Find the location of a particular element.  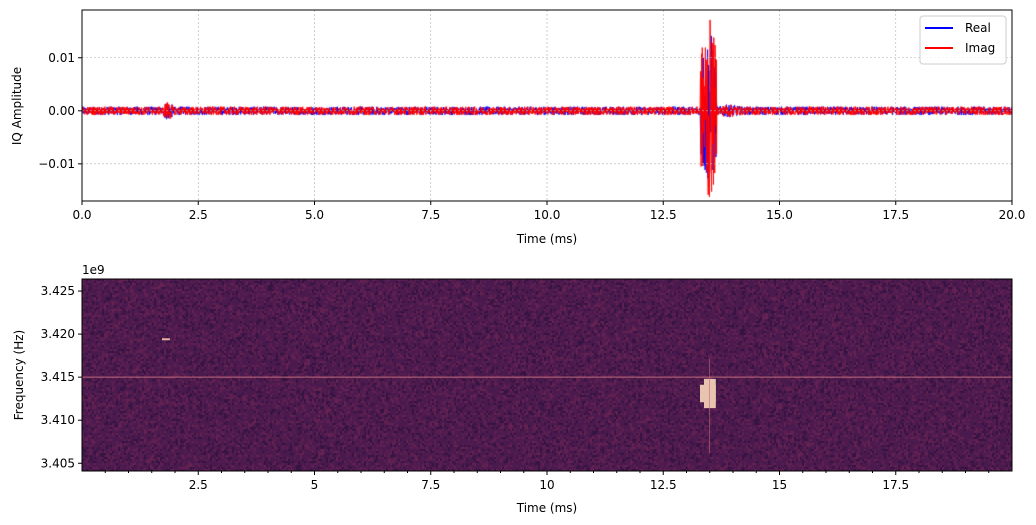

legend-box is located at coordinates (963, 40).